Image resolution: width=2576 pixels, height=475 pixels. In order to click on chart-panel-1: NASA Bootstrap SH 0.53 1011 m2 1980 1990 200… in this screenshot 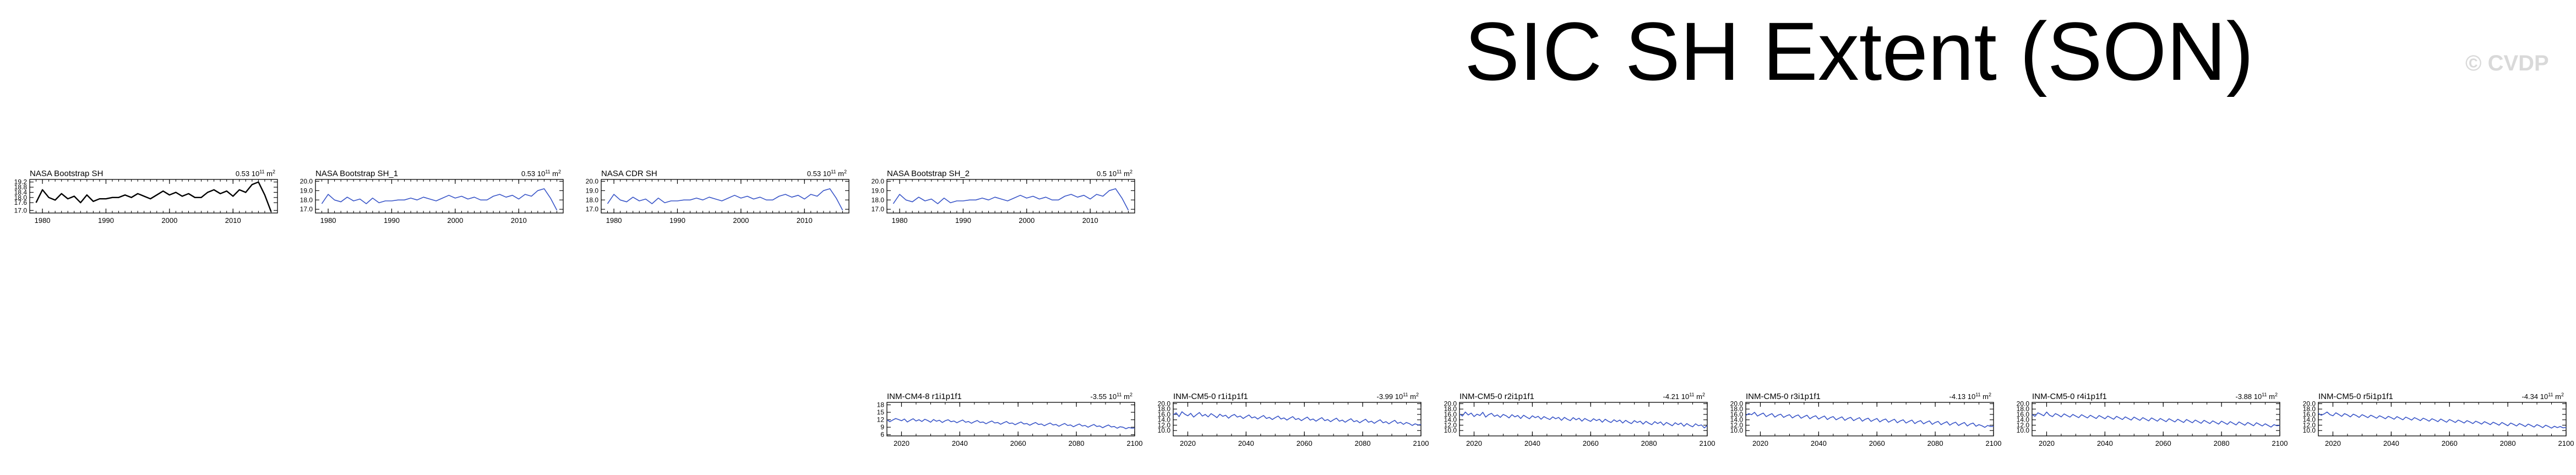, I will do `click(146, 197)`.